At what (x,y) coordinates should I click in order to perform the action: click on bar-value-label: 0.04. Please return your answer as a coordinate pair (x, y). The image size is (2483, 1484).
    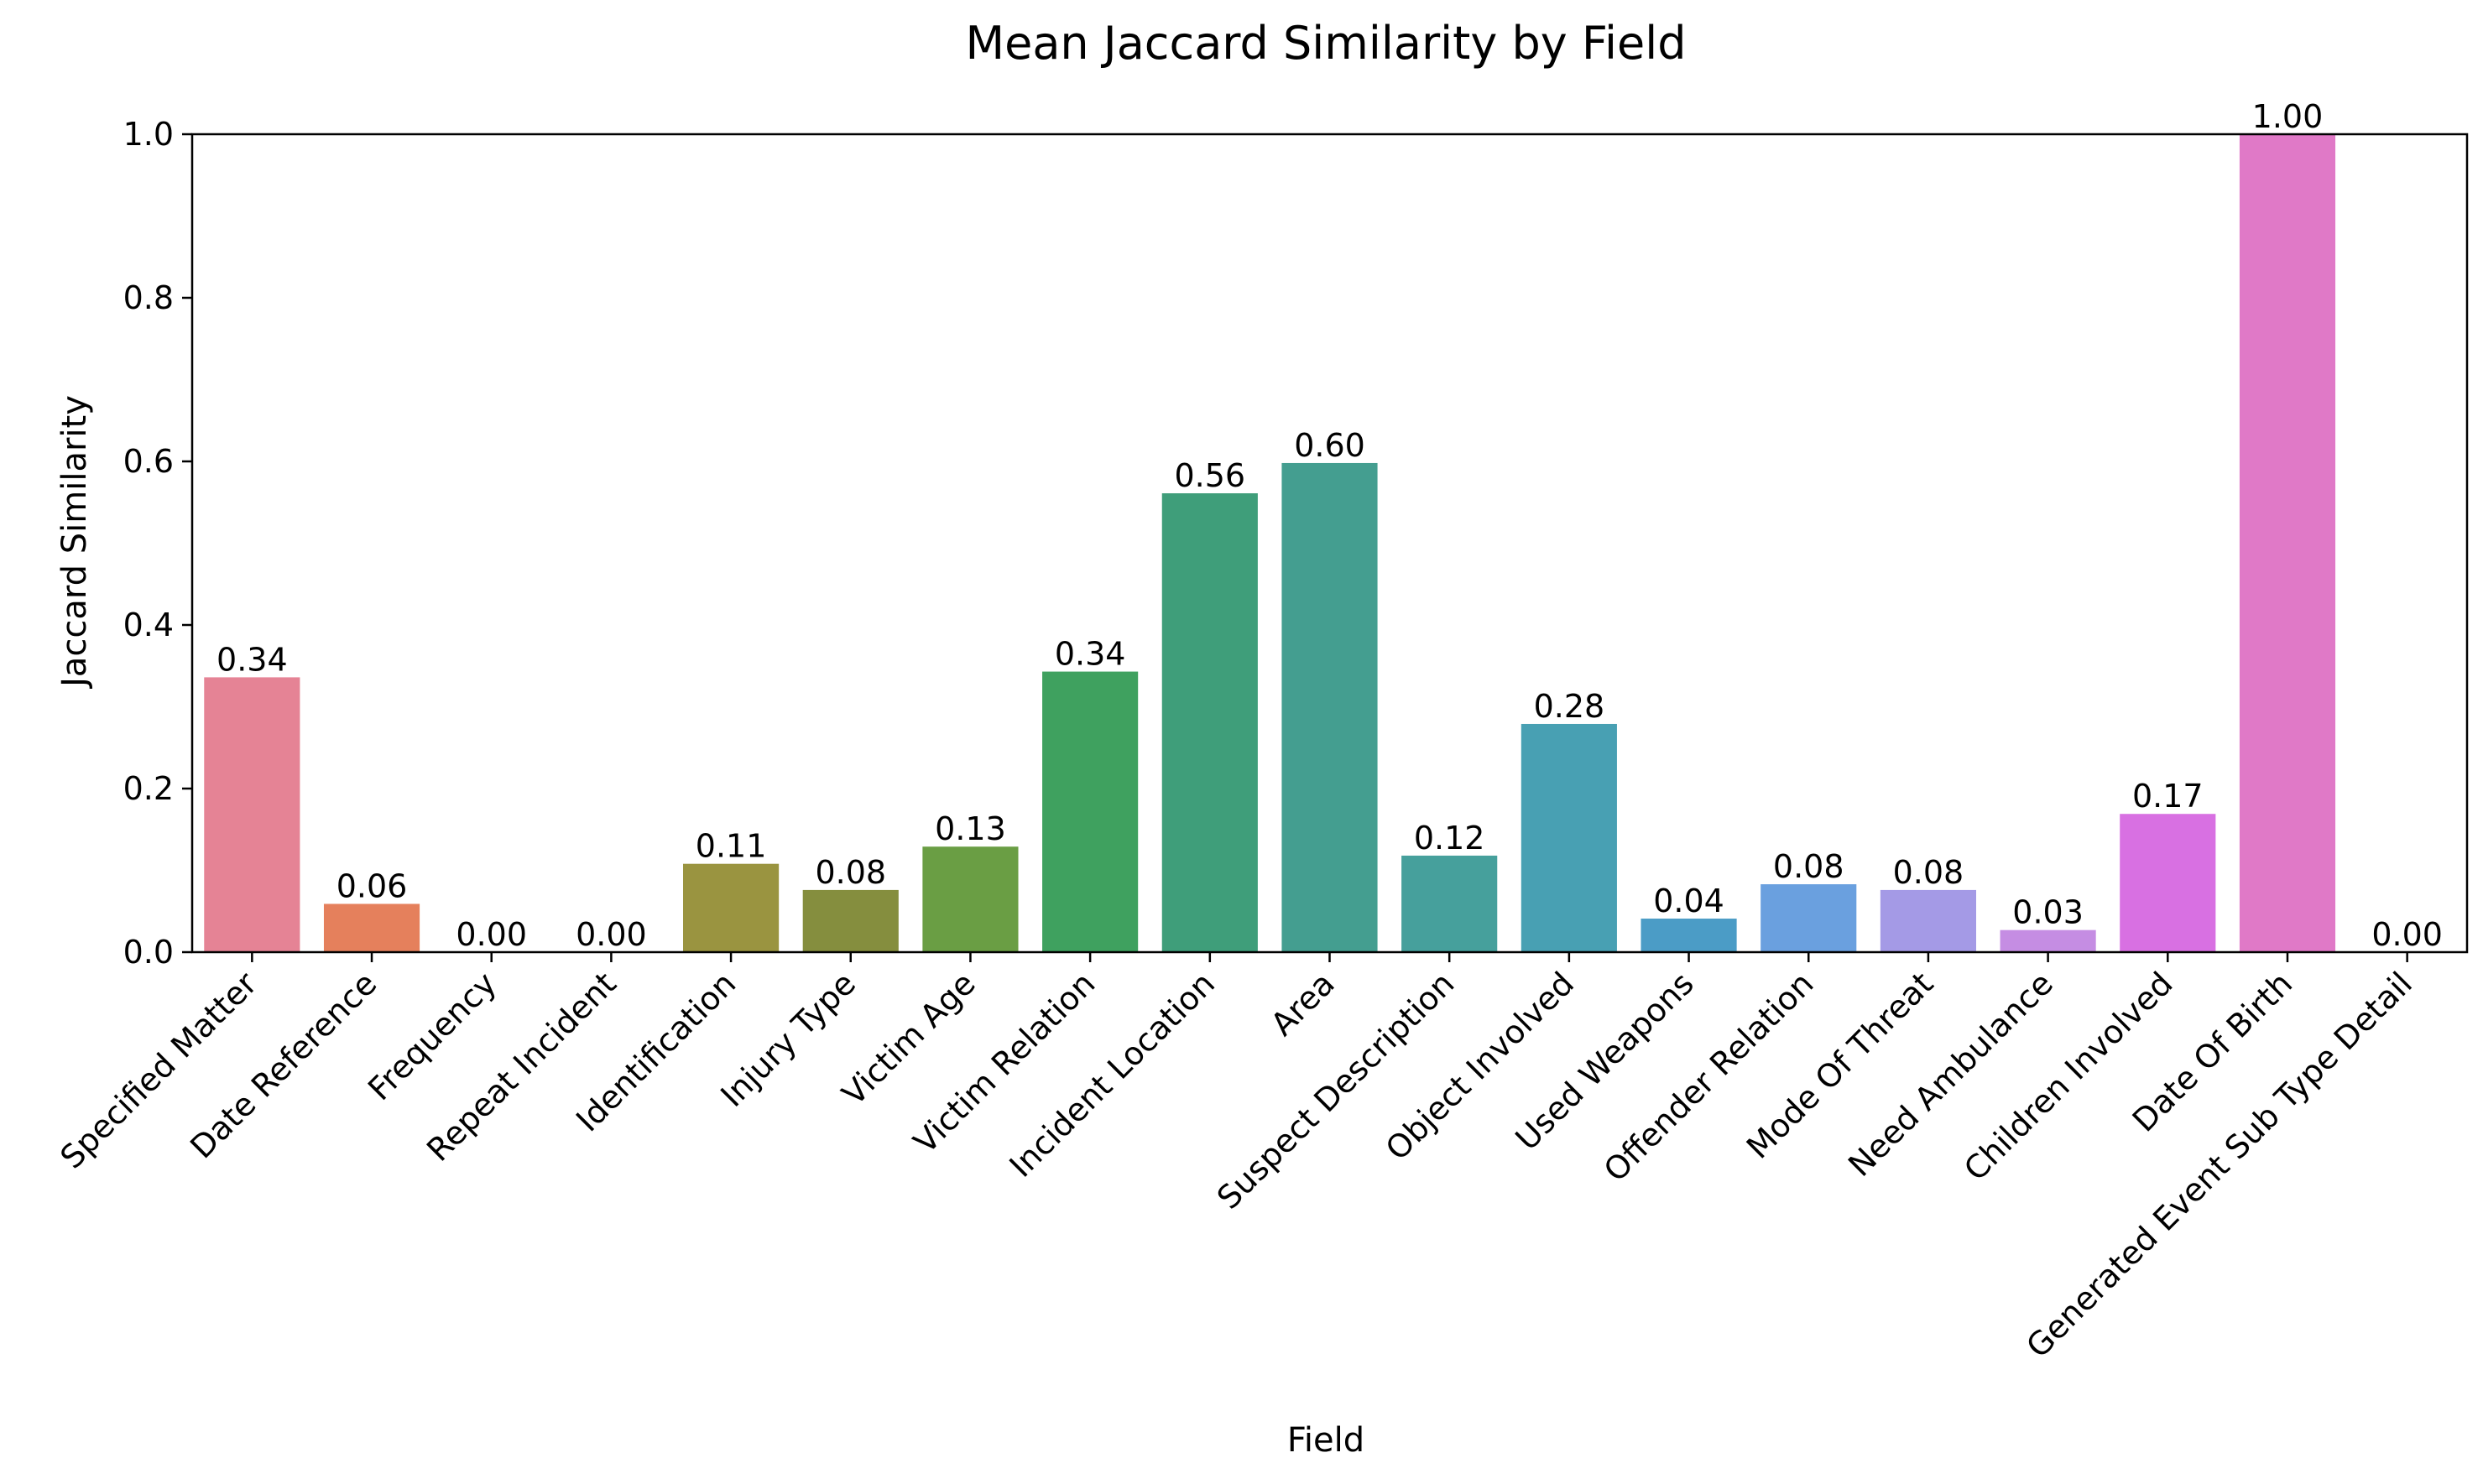
    Looking at the image, I should click on (1688, 901).